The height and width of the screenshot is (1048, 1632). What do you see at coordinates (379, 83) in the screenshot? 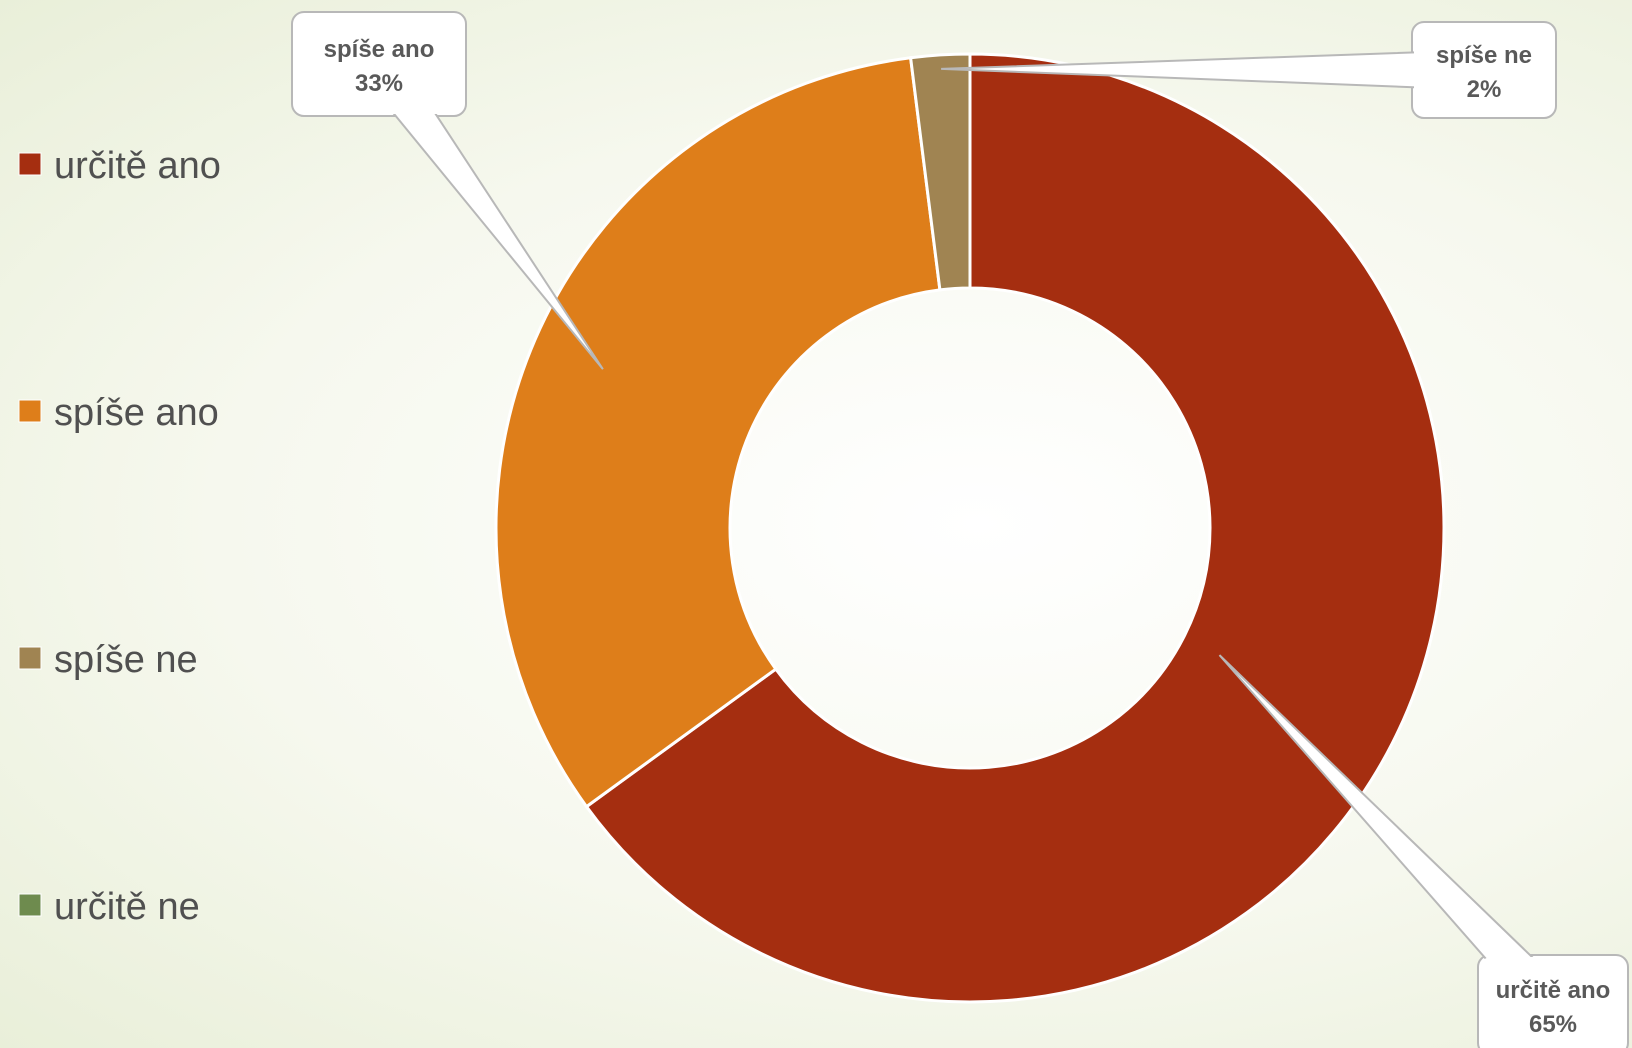
I see `callout-value: 33%` at bounding box center [379, 83].